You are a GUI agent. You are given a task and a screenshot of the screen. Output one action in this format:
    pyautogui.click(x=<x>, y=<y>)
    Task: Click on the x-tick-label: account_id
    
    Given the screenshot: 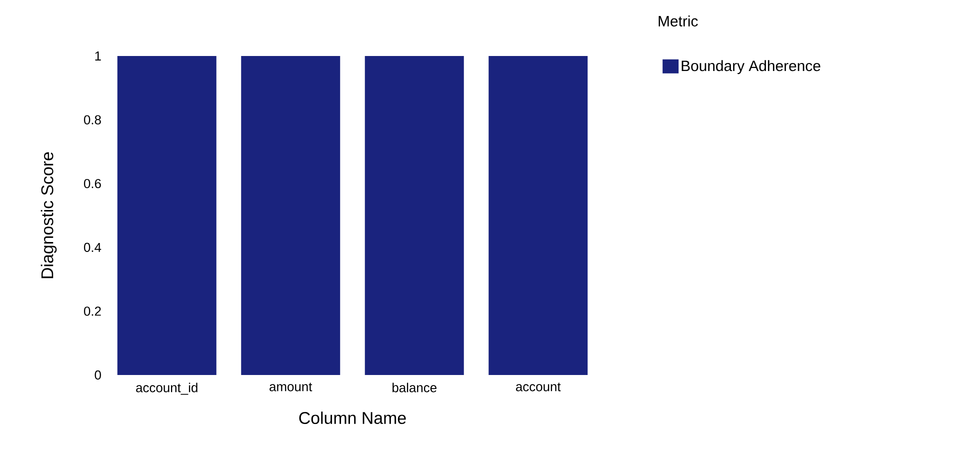 What is the action you would take?
    pyautogui.click(x=167, y=388)
    